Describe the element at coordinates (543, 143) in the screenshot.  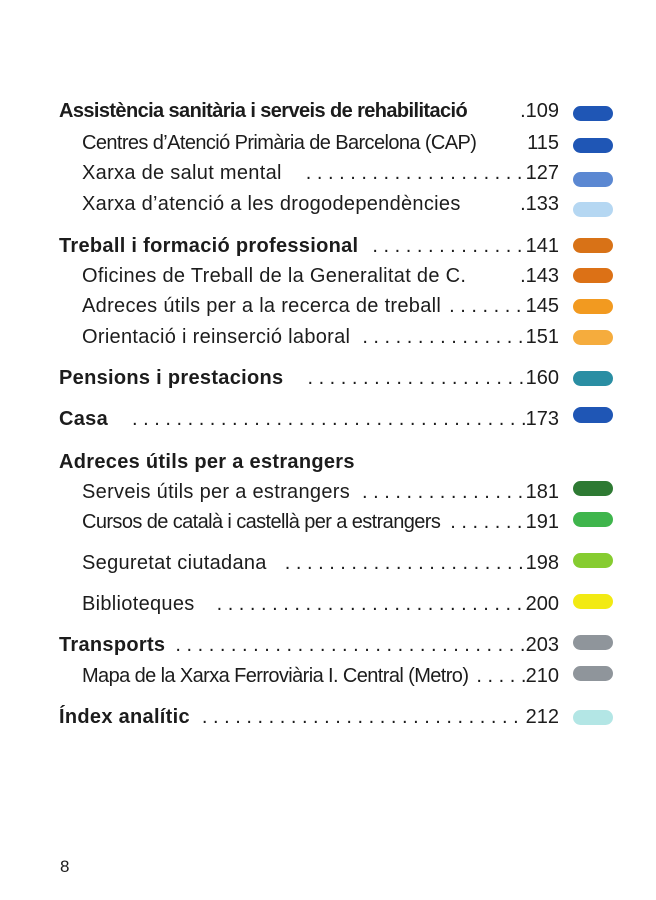
I see `toc-entry-page: 115` at that location.